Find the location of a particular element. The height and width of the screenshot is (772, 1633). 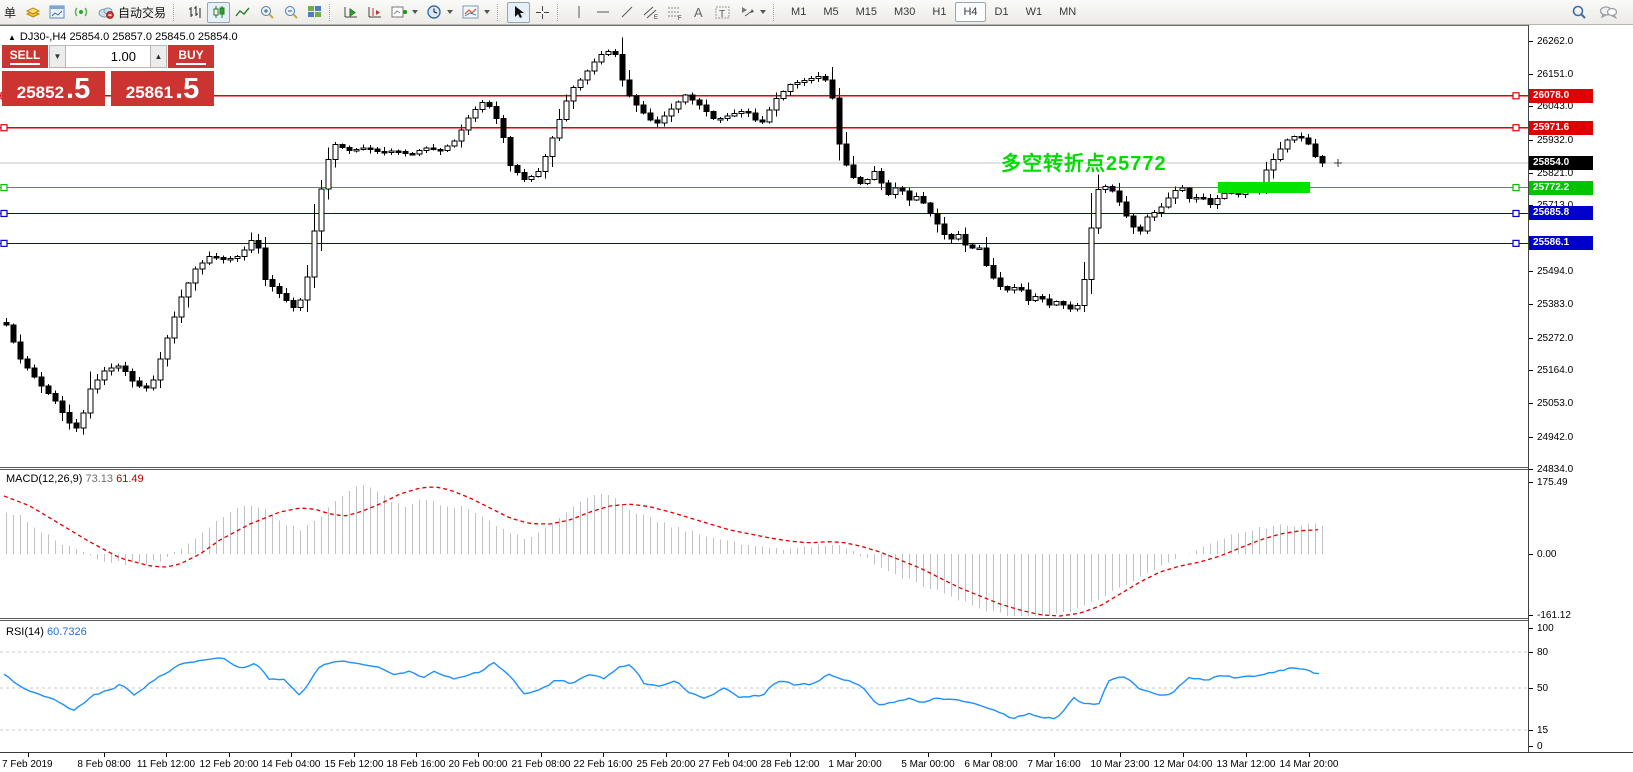

channel-tool-icon: E is located at coordinates (650, 12).